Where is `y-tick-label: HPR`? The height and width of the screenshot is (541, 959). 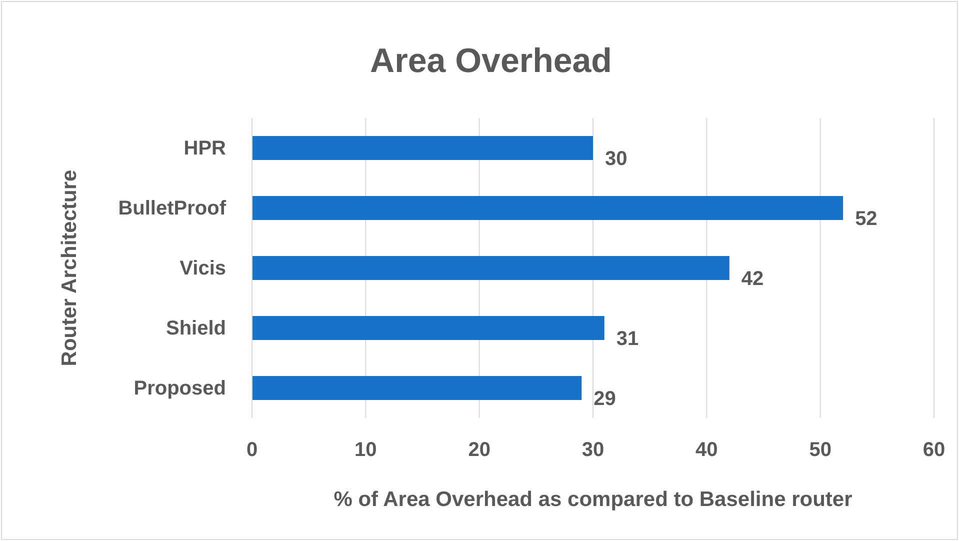 y-tick-label: HPR is located at coordinates (205, 148).